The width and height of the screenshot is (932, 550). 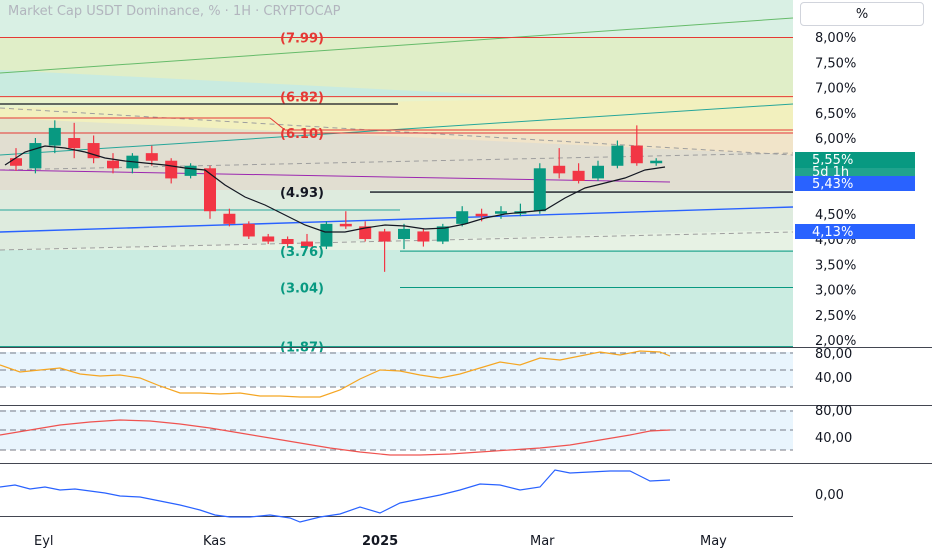 What do you see at coordinates (862, 14) in the screenshot?
I see `percent-scale-button: %` at bounding box center [862, 14].